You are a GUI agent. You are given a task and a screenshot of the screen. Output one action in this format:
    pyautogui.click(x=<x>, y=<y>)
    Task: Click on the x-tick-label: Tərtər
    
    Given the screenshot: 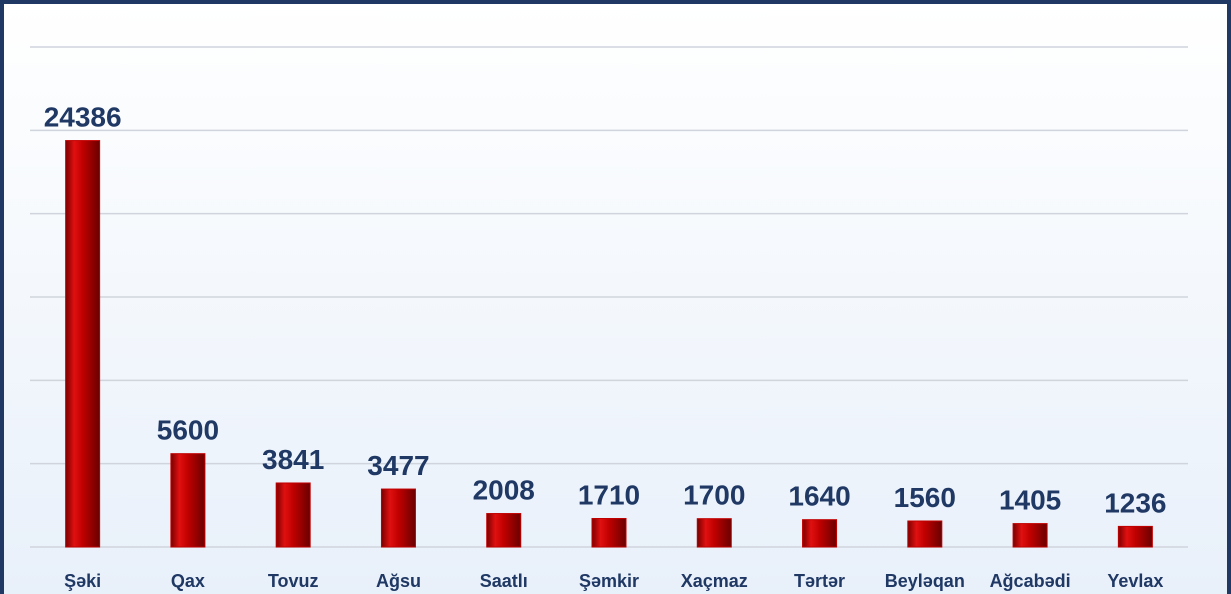 What is the action you would take?
    pyautogui.click(x=819, y=581)
    